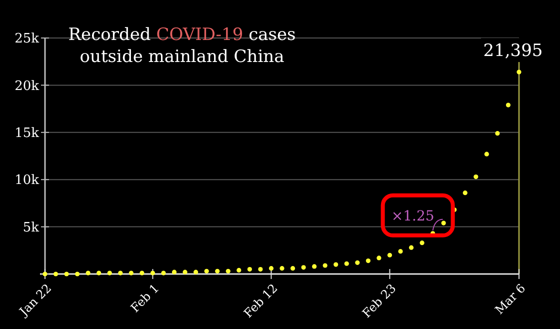  I want to click on data-label: 21,395, so click(513, 51).